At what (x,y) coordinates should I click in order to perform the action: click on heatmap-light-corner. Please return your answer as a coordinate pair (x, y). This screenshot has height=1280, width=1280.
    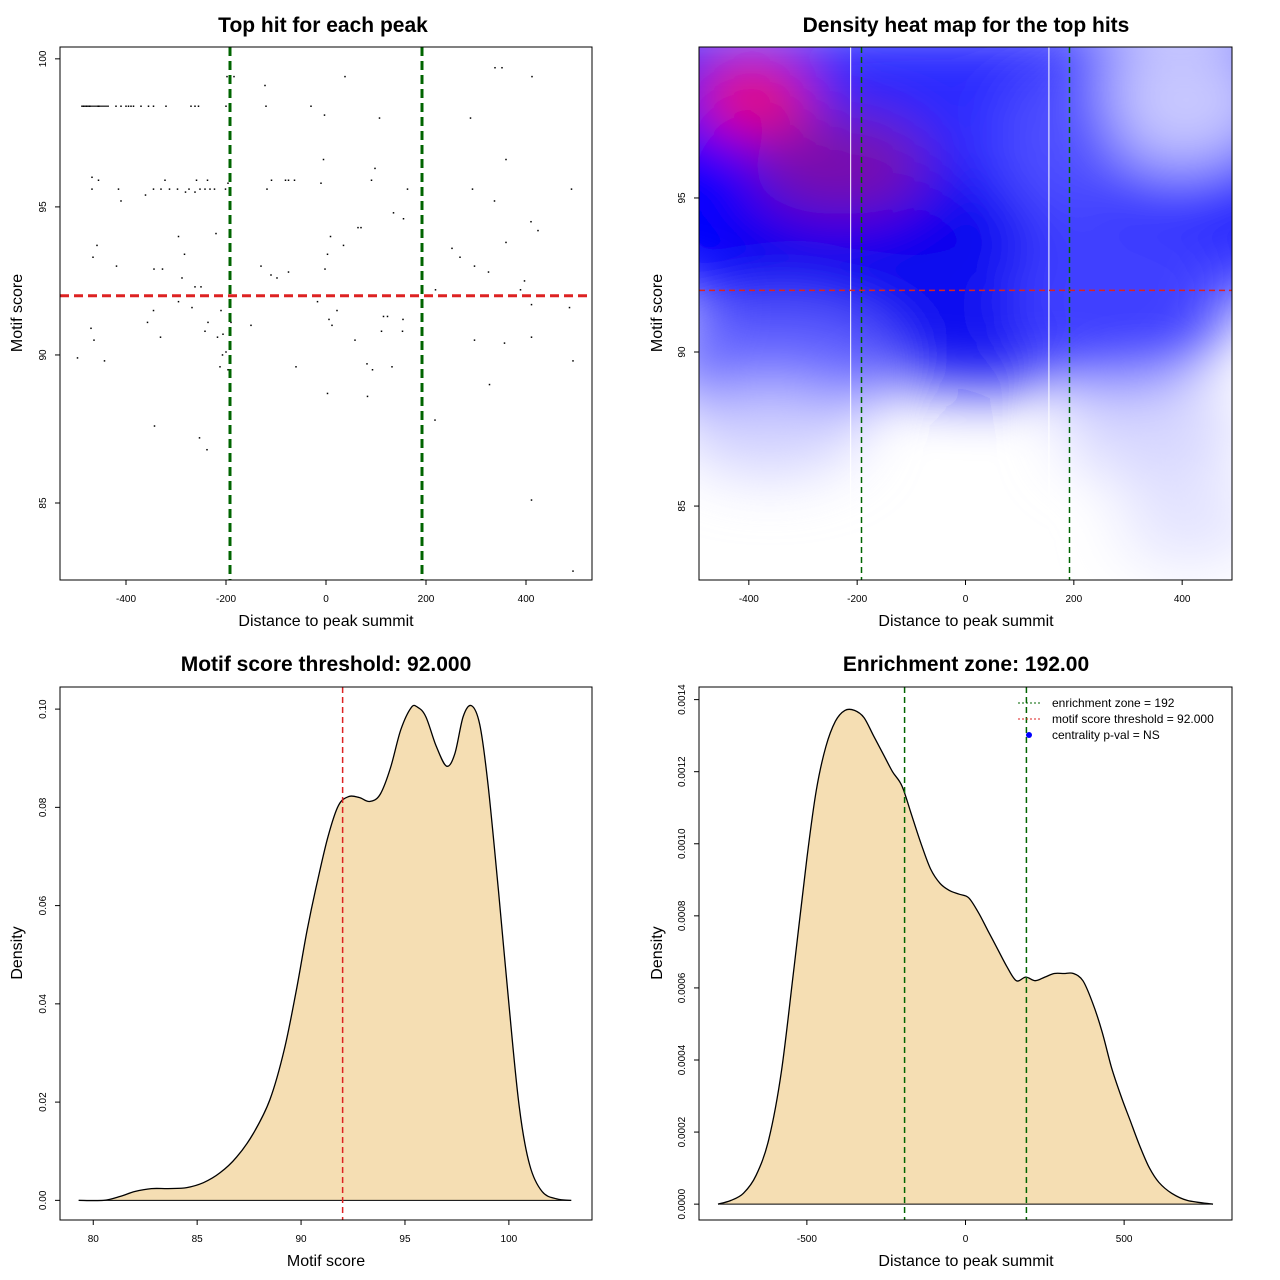
    Looking at the image, I should click on (1161, 108).